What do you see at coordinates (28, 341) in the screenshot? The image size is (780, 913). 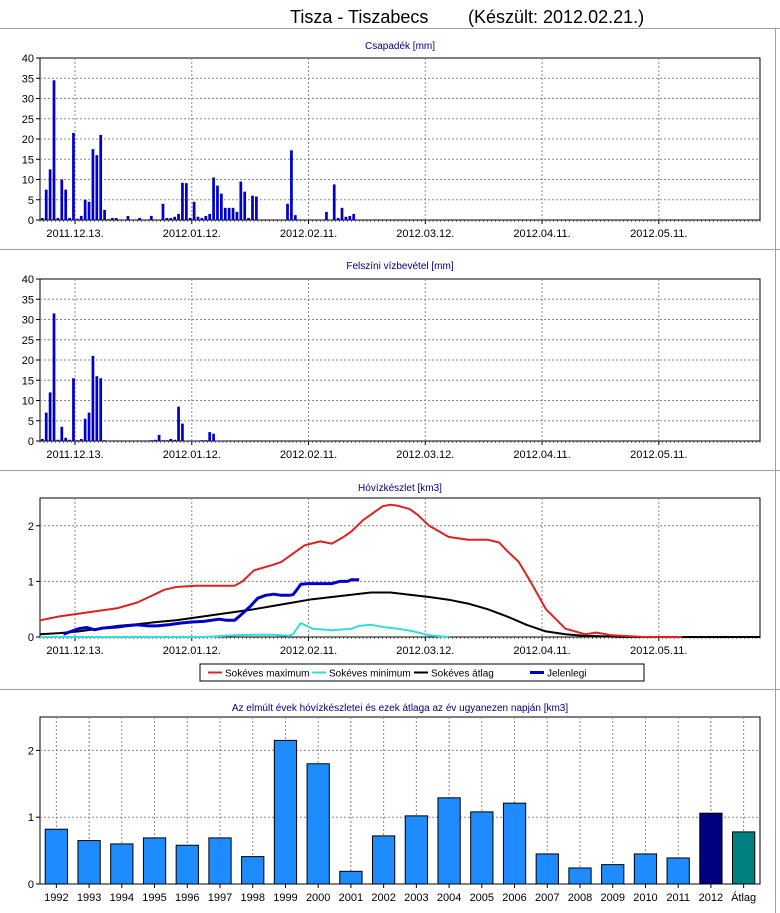 I see `y-tick-label: 25` at bounding box center [28, 341].